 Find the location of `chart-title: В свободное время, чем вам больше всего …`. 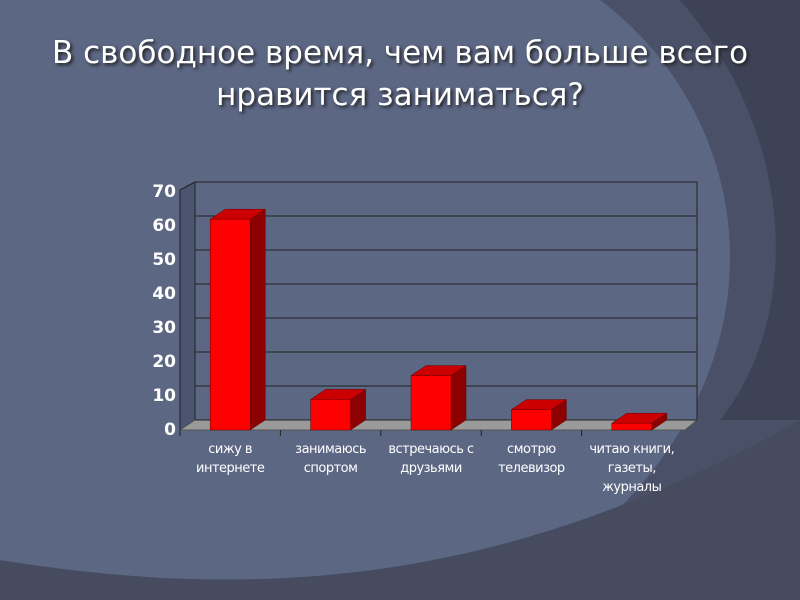

chart-title: В свободное время, чем вам больше всего … is located at coordinates (400, 74).